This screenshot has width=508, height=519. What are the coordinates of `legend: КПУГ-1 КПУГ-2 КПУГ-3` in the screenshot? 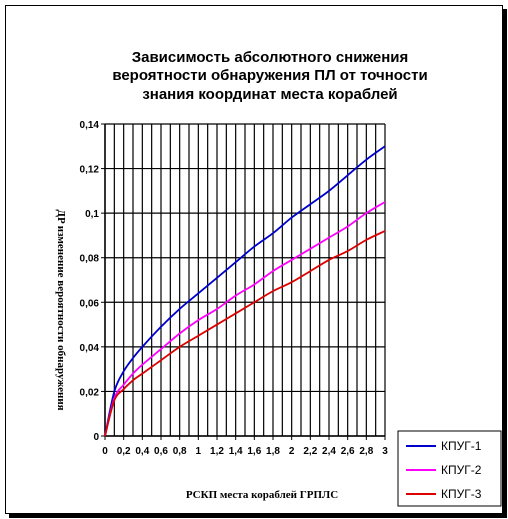 It's located at (449, 468).